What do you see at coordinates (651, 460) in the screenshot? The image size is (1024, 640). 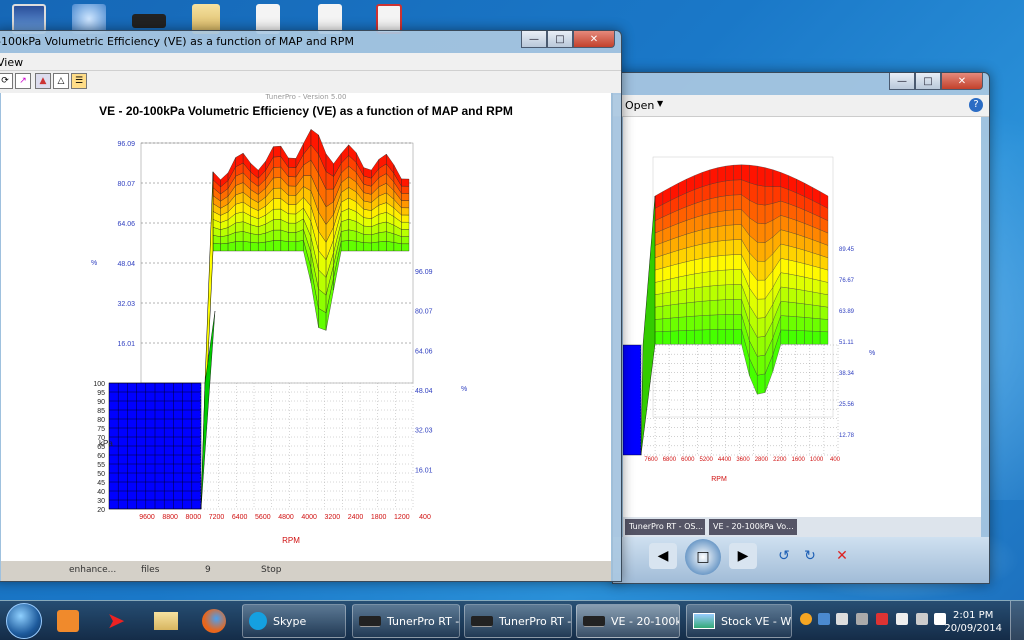 I see `rpm-tick-label: 7600` at bounding box center [651, 460].